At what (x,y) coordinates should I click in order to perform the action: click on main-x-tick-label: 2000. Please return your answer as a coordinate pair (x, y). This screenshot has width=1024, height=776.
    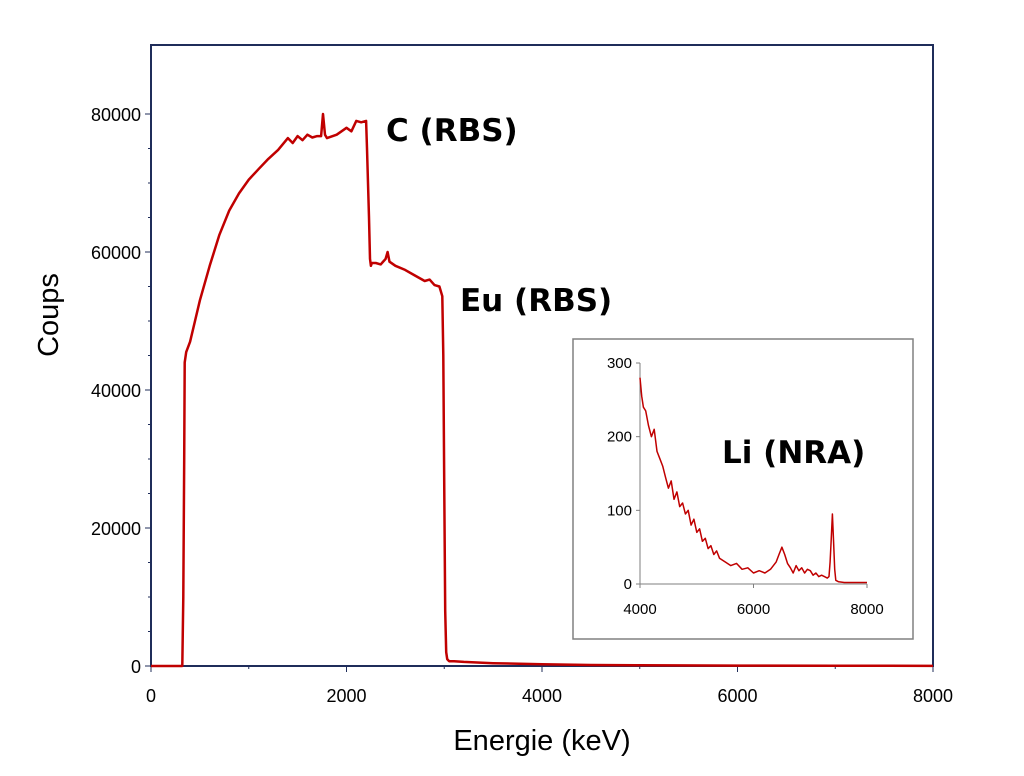
    Looking at the image, I should click on (346, 696).